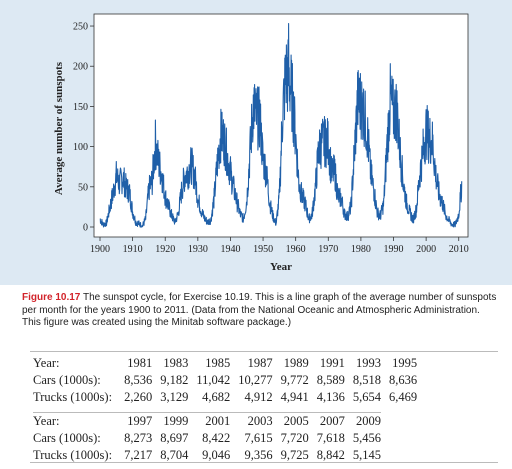 The width and height of the screenshot is (512, 469). Describe the element at coordinates (255, 380) in the screenshot. I see `table-cell: 10,277` at that location.